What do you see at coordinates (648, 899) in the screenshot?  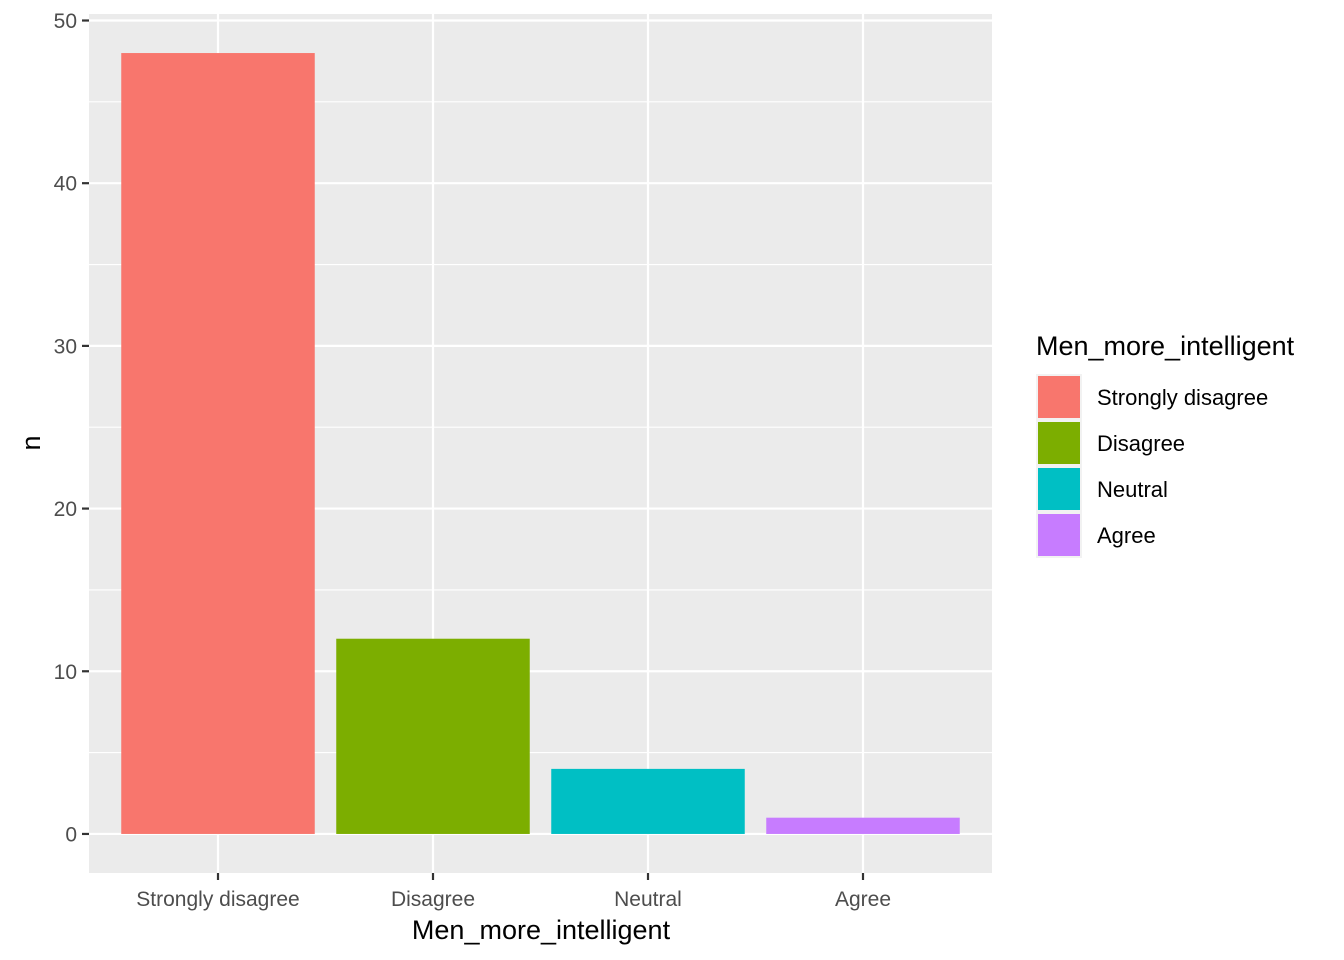 I see `x-tick-label: Neutral` at bounding box center [648, 899].